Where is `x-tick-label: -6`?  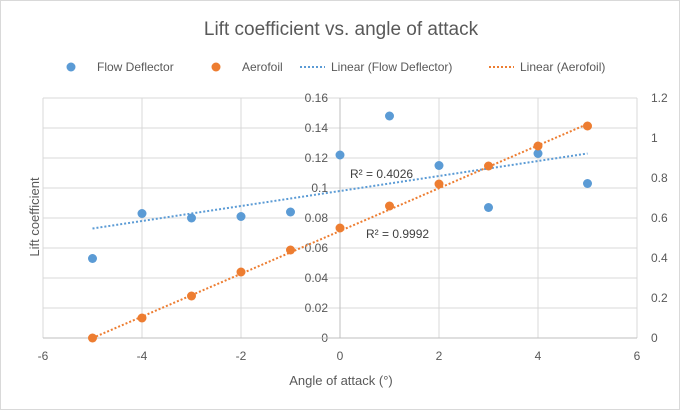
x-tick-label: -6 is located at coordinates (43, 356).